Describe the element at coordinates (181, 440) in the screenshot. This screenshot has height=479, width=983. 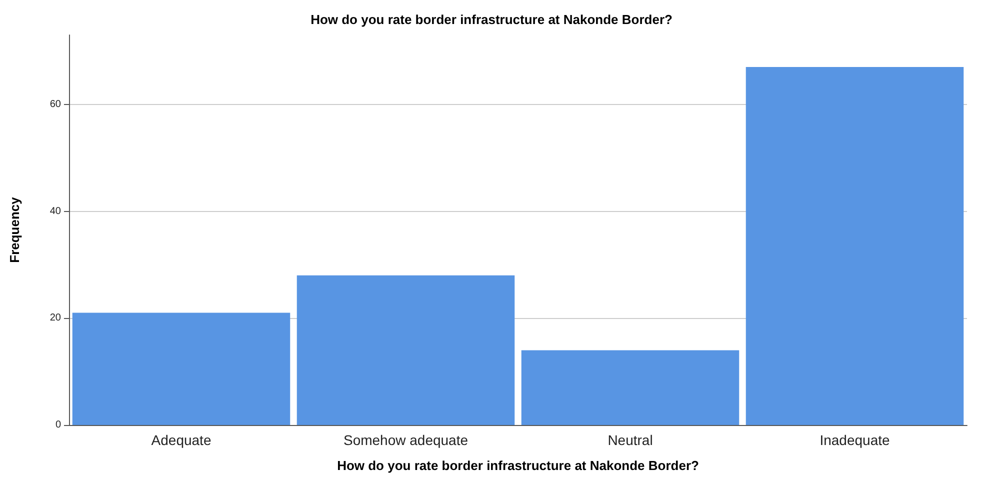
I see `x-tick-label: Adequate` at that location.